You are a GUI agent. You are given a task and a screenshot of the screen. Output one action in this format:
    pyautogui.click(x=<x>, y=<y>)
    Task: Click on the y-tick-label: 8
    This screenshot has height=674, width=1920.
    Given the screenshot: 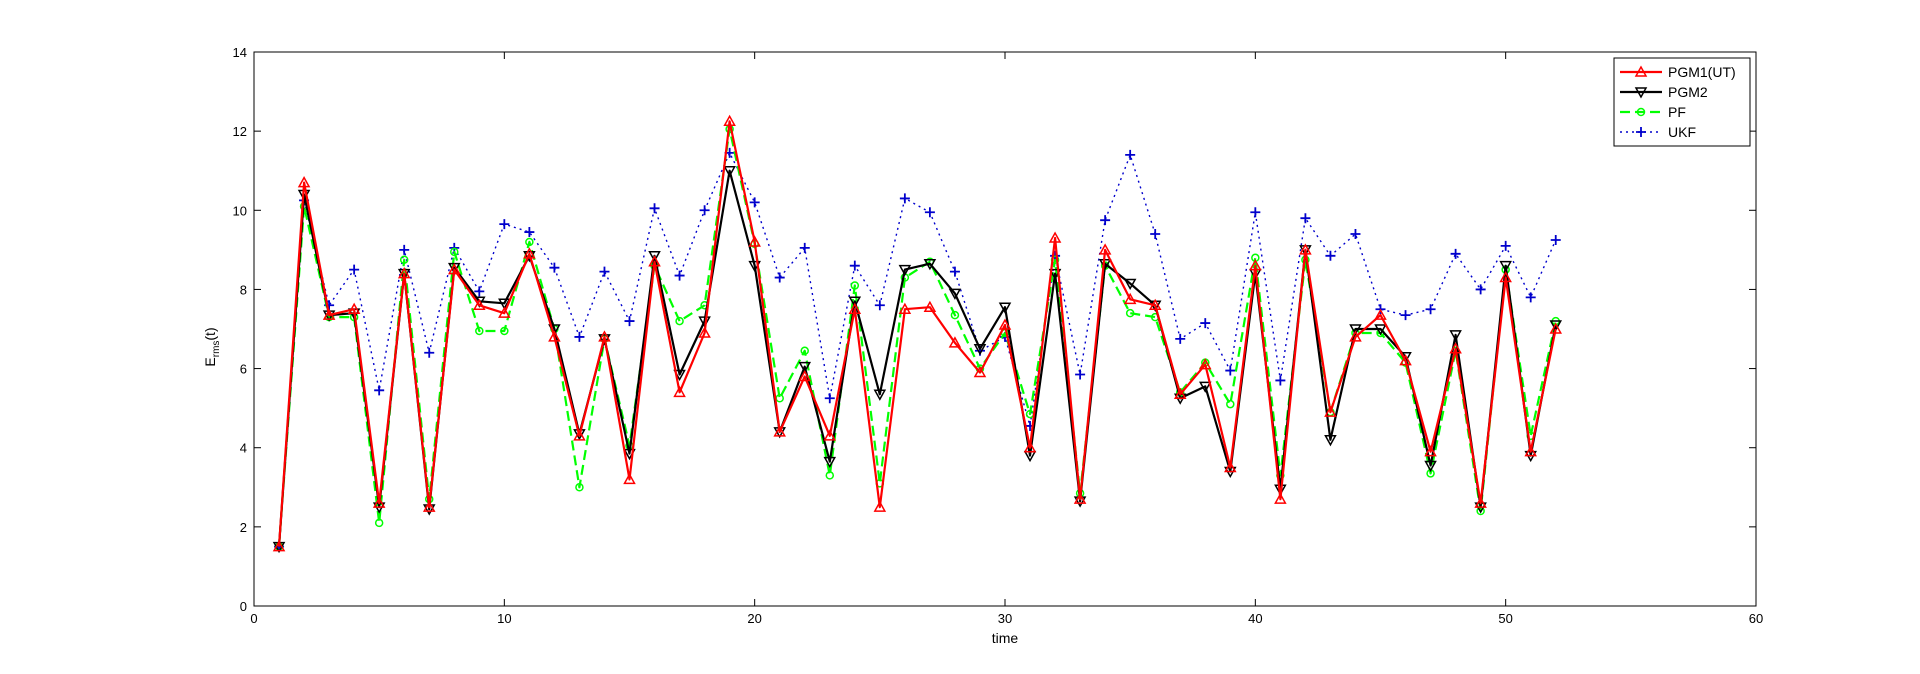 What is the action you would take?
    pyautogui.click(x=243, y=289)
    